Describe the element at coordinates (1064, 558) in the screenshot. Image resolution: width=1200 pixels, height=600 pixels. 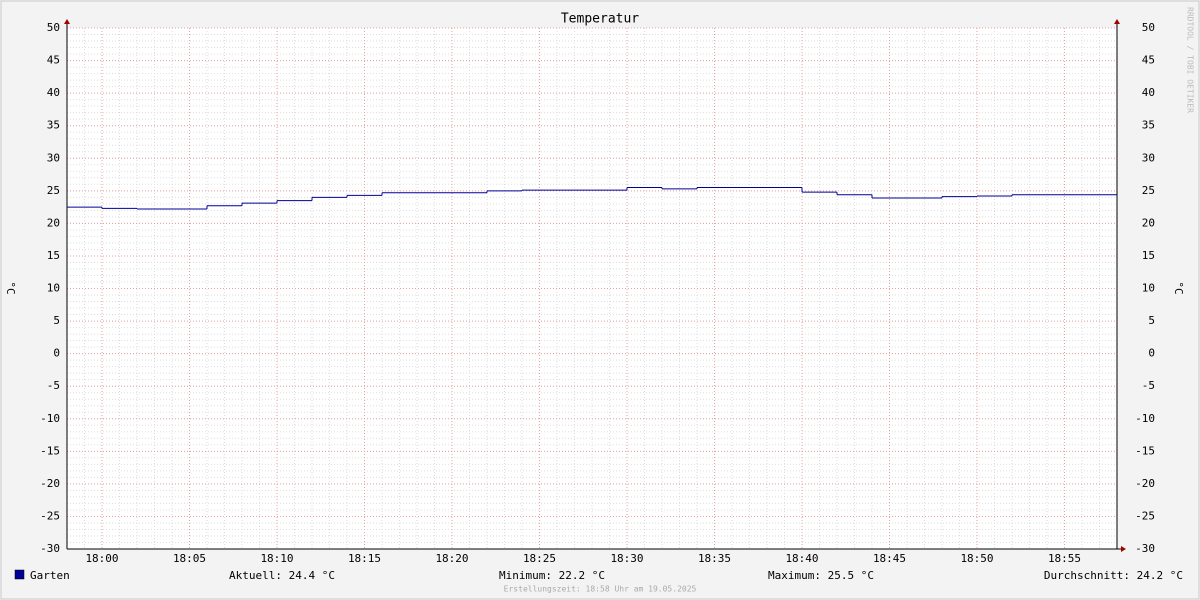
I see `x-tick-label: 18:55` at that location.